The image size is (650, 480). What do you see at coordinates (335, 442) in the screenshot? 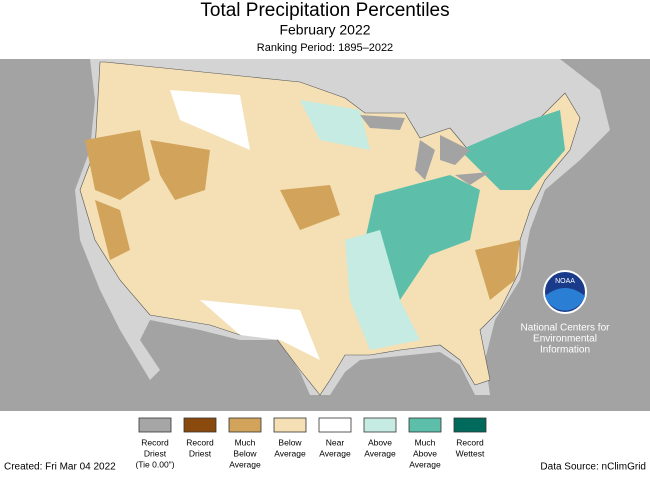
I see `legend-label: Near` at bounding box center [335, 442].